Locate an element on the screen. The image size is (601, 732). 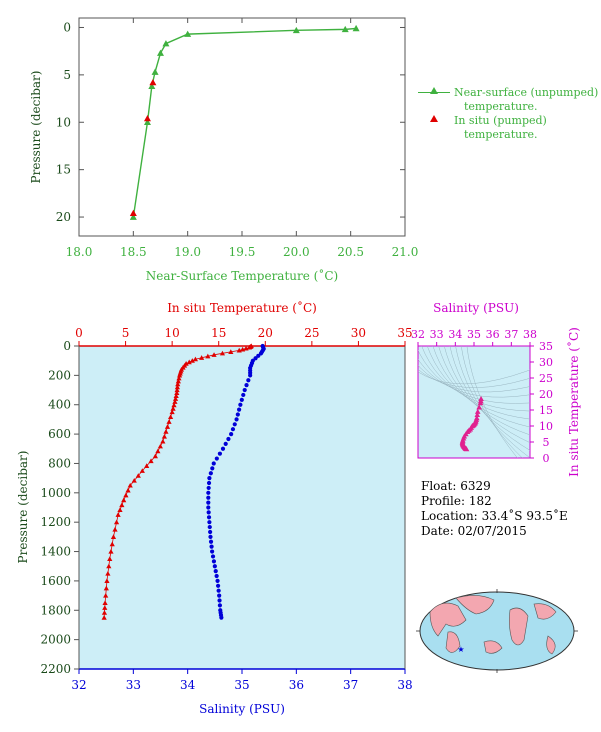
pressure-tick-label: 400 is located at coordinates (59, 405).